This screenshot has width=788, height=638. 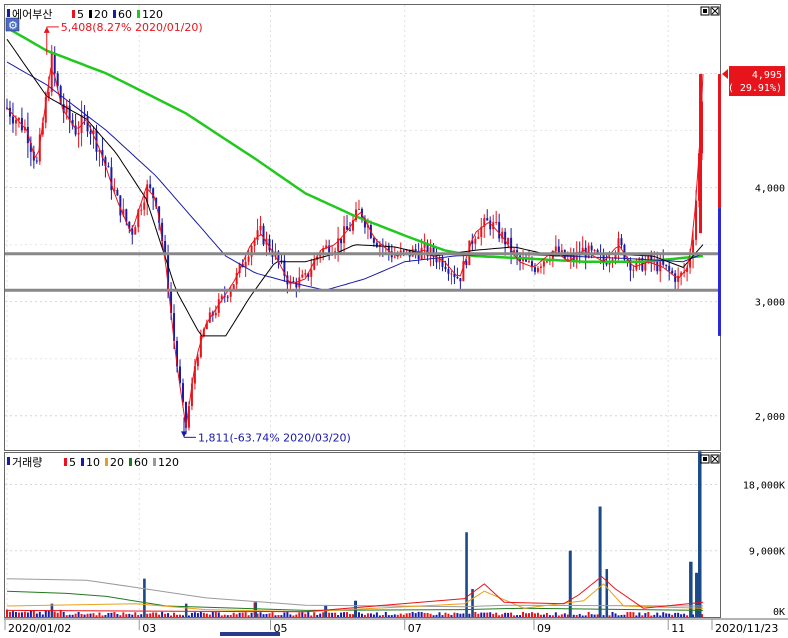 What do you see at coordinates (154, 462) in the screenshot?
I see `ma-legend-swatch` at bounding box center [154, 462].